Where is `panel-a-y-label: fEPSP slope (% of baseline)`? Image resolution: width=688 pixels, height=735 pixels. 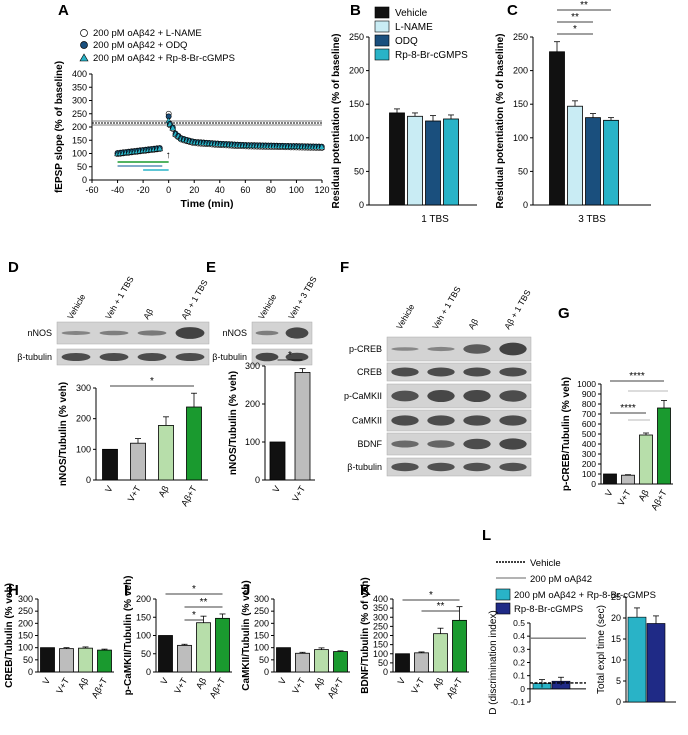
panel-a-y-label: fEPSP slope (% of baseline) is located at coordinates (59, 127).